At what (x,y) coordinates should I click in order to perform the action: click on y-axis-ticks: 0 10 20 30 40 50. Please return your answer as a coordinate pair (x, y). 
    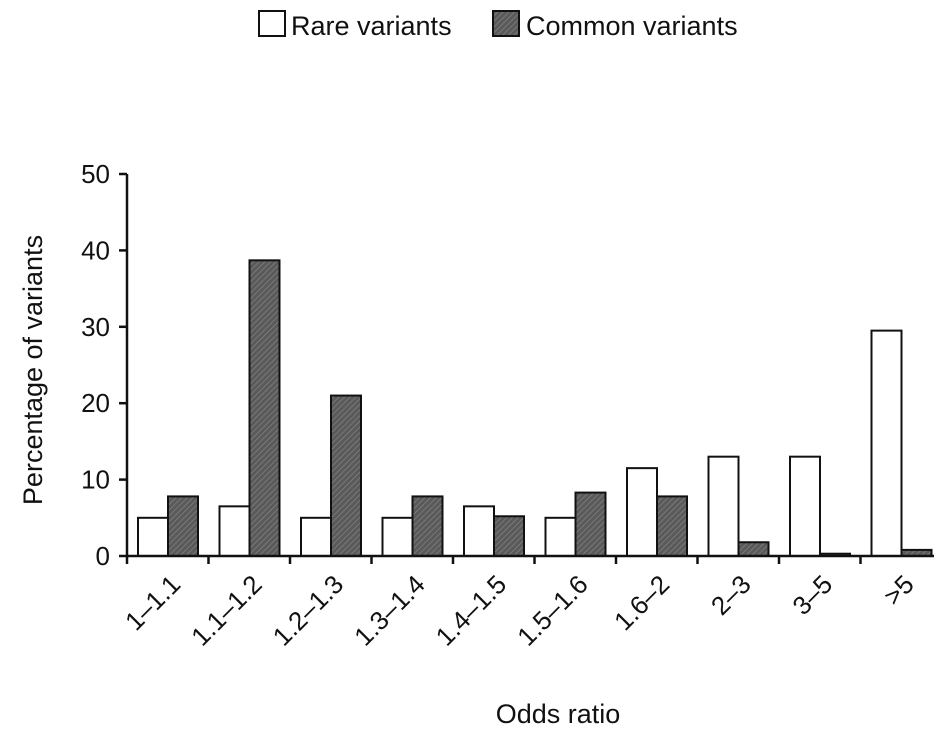
    Looking at the image, I should click on (104, 365).